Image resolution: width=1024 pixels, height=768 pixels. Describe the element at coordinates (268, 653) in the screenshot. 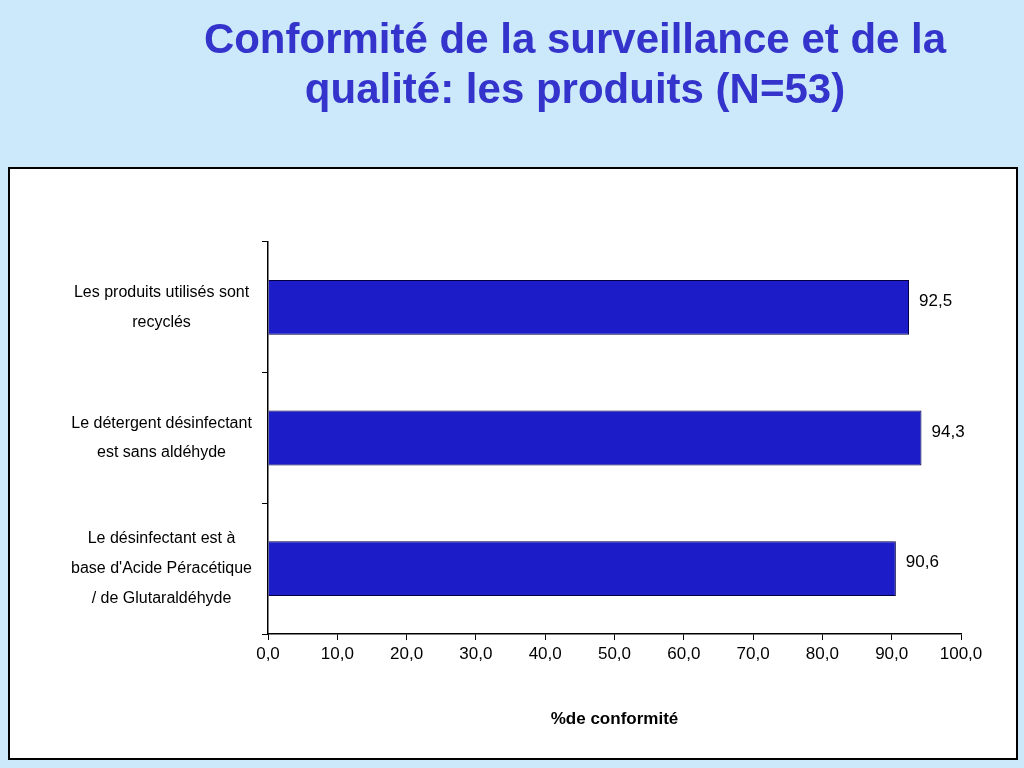

I see `x-tick-label: 0,0` at that location.